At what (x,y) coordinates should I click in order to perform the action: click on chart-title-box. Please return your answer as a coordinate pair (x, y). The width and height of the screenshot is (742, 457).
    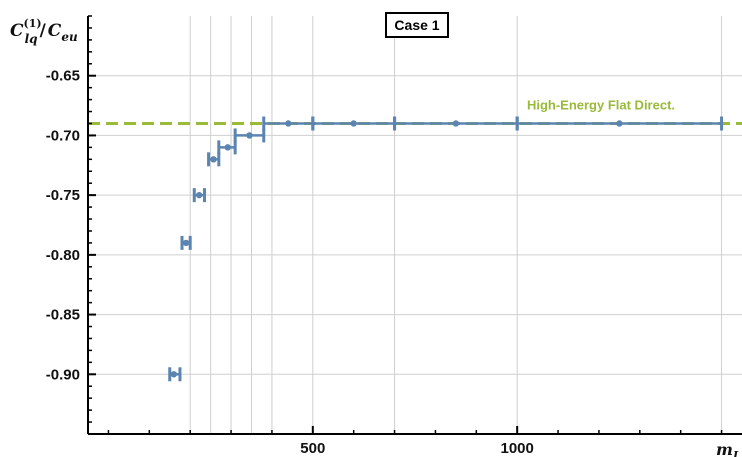
    Looking at the image, I should click on (417, 25).